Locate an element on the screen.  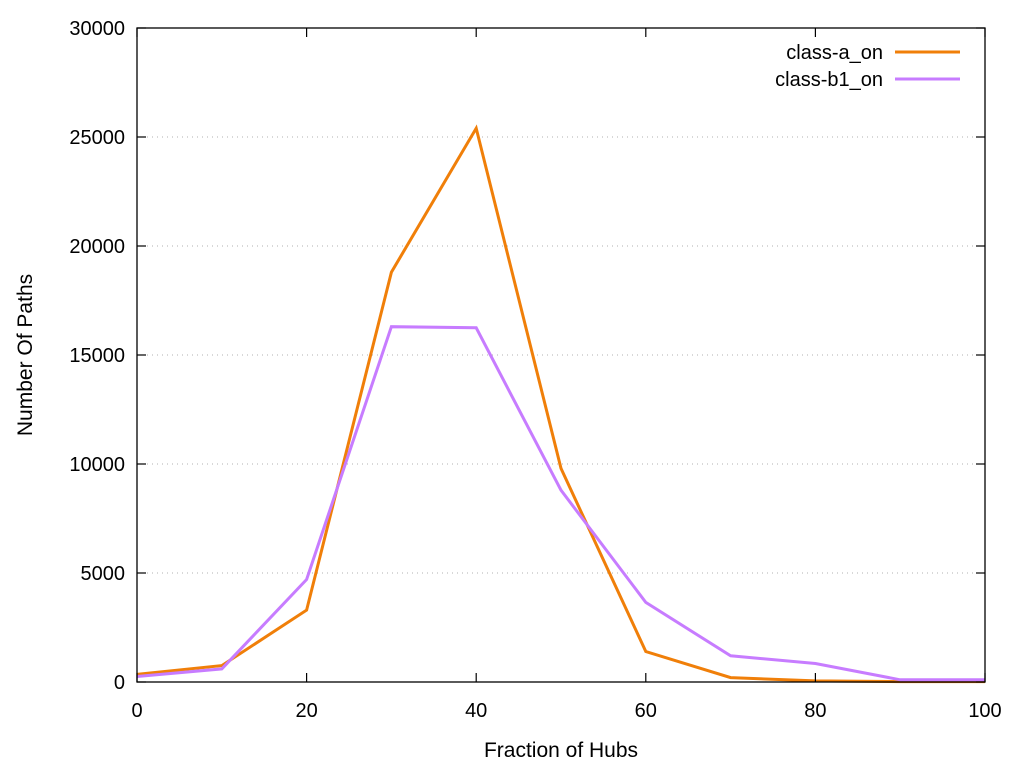
y-tick-label: 5000 is located at coordinates (103, 574).